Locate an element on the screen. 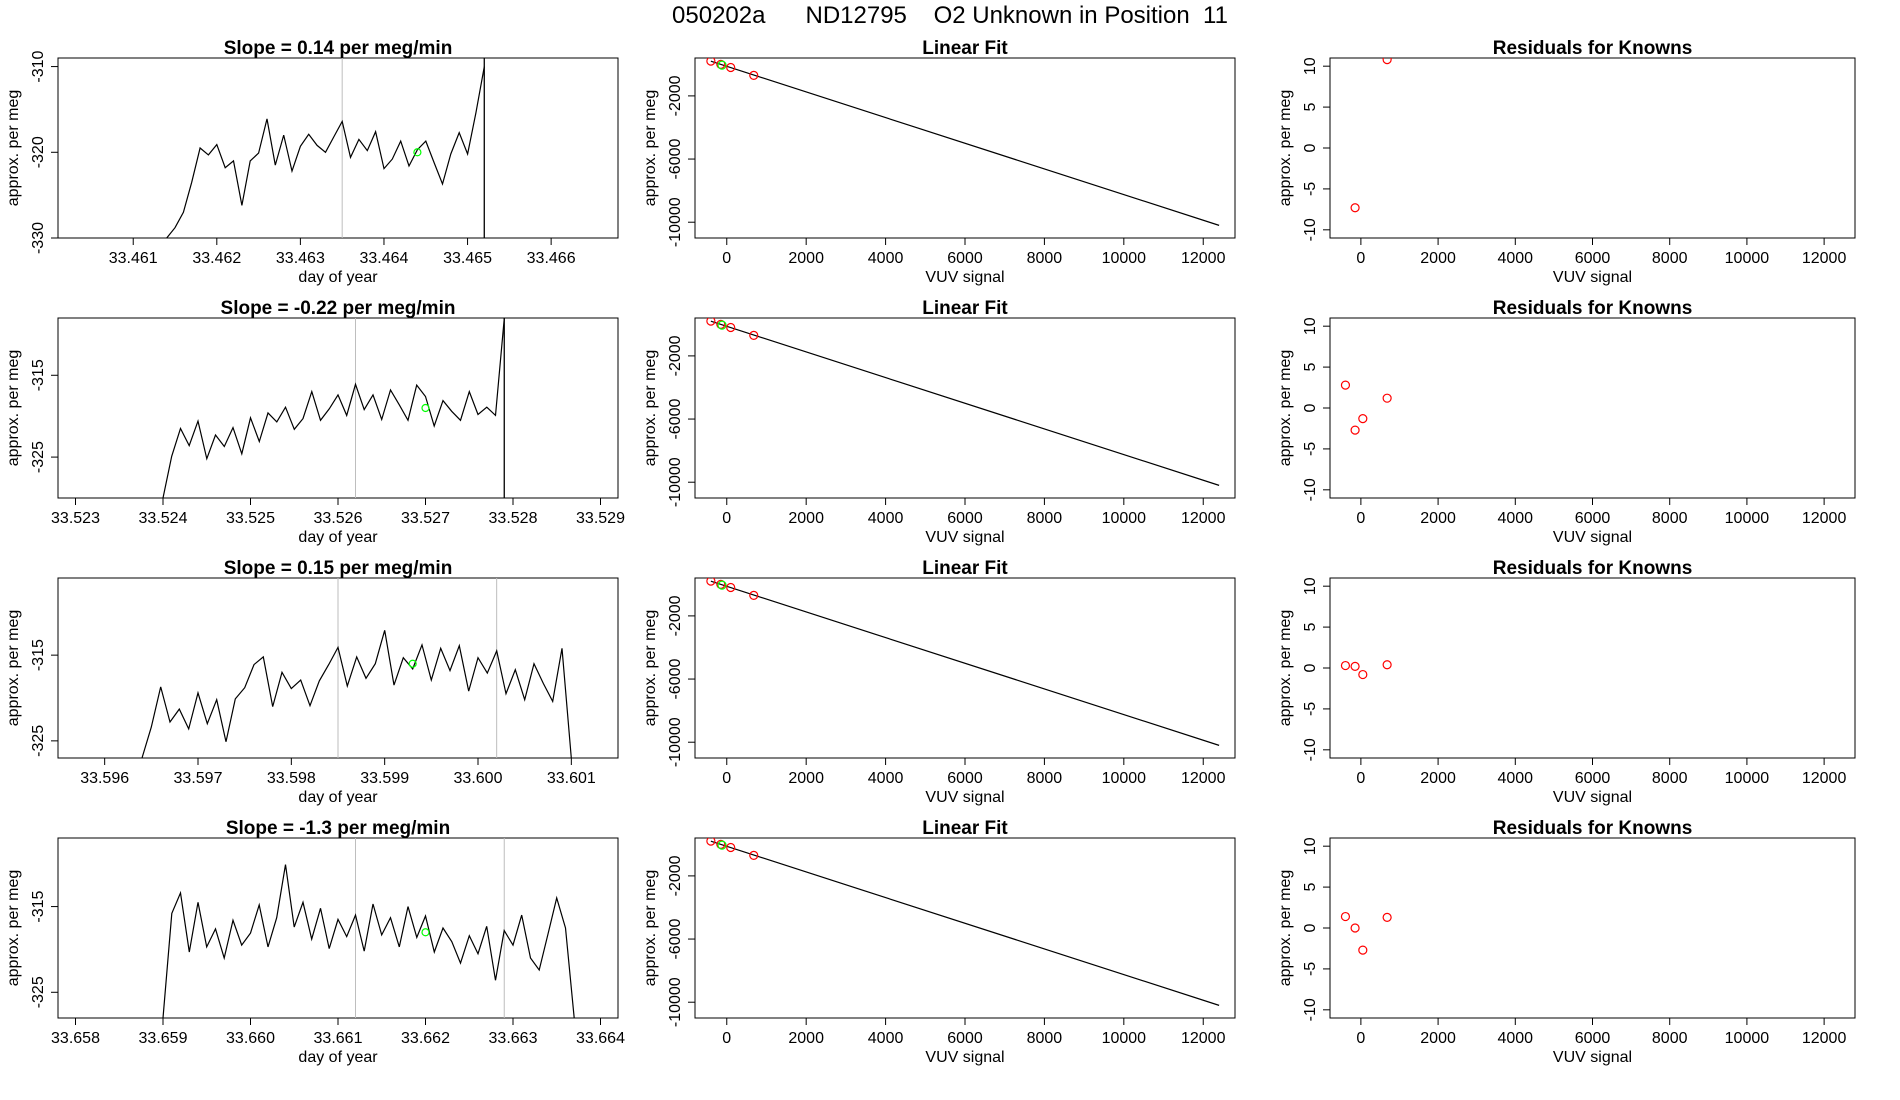 Image resolution: width=1900 pixels, height=1100 pixels. y-tick-label: -315 is located at coordinates (38, 655).